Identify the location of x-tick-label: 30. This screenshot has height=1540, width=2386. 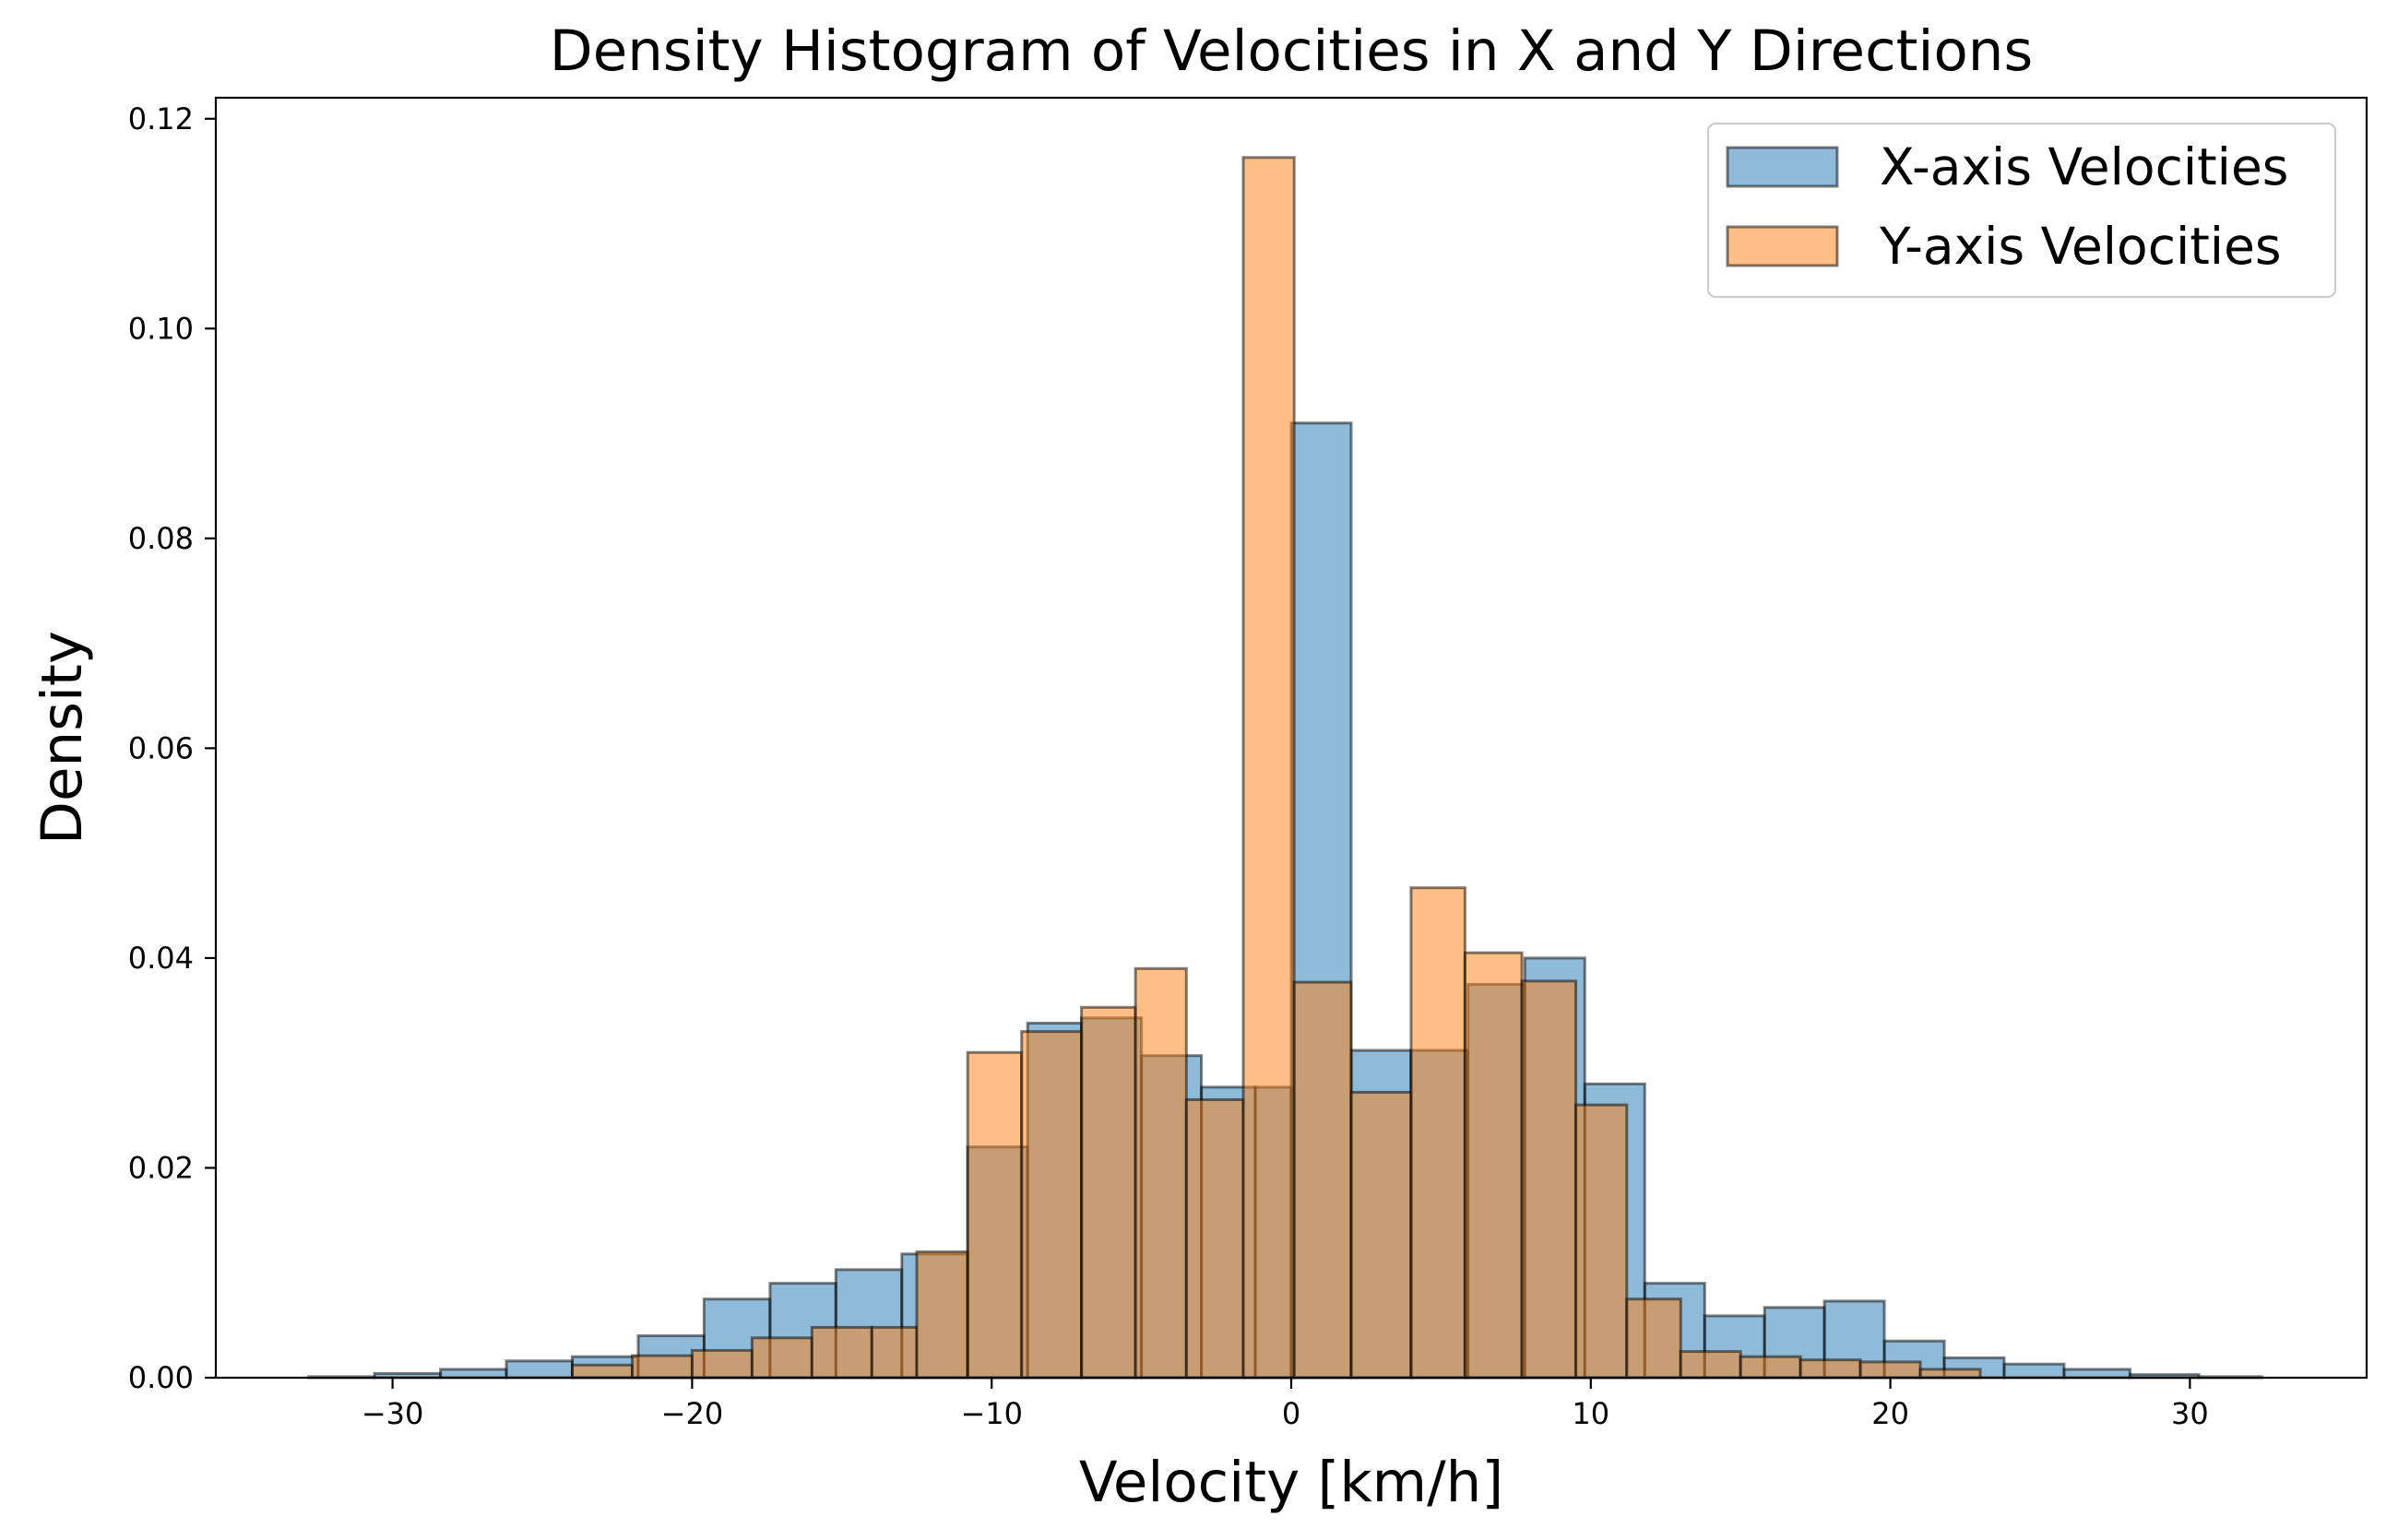
(2190, 1414).